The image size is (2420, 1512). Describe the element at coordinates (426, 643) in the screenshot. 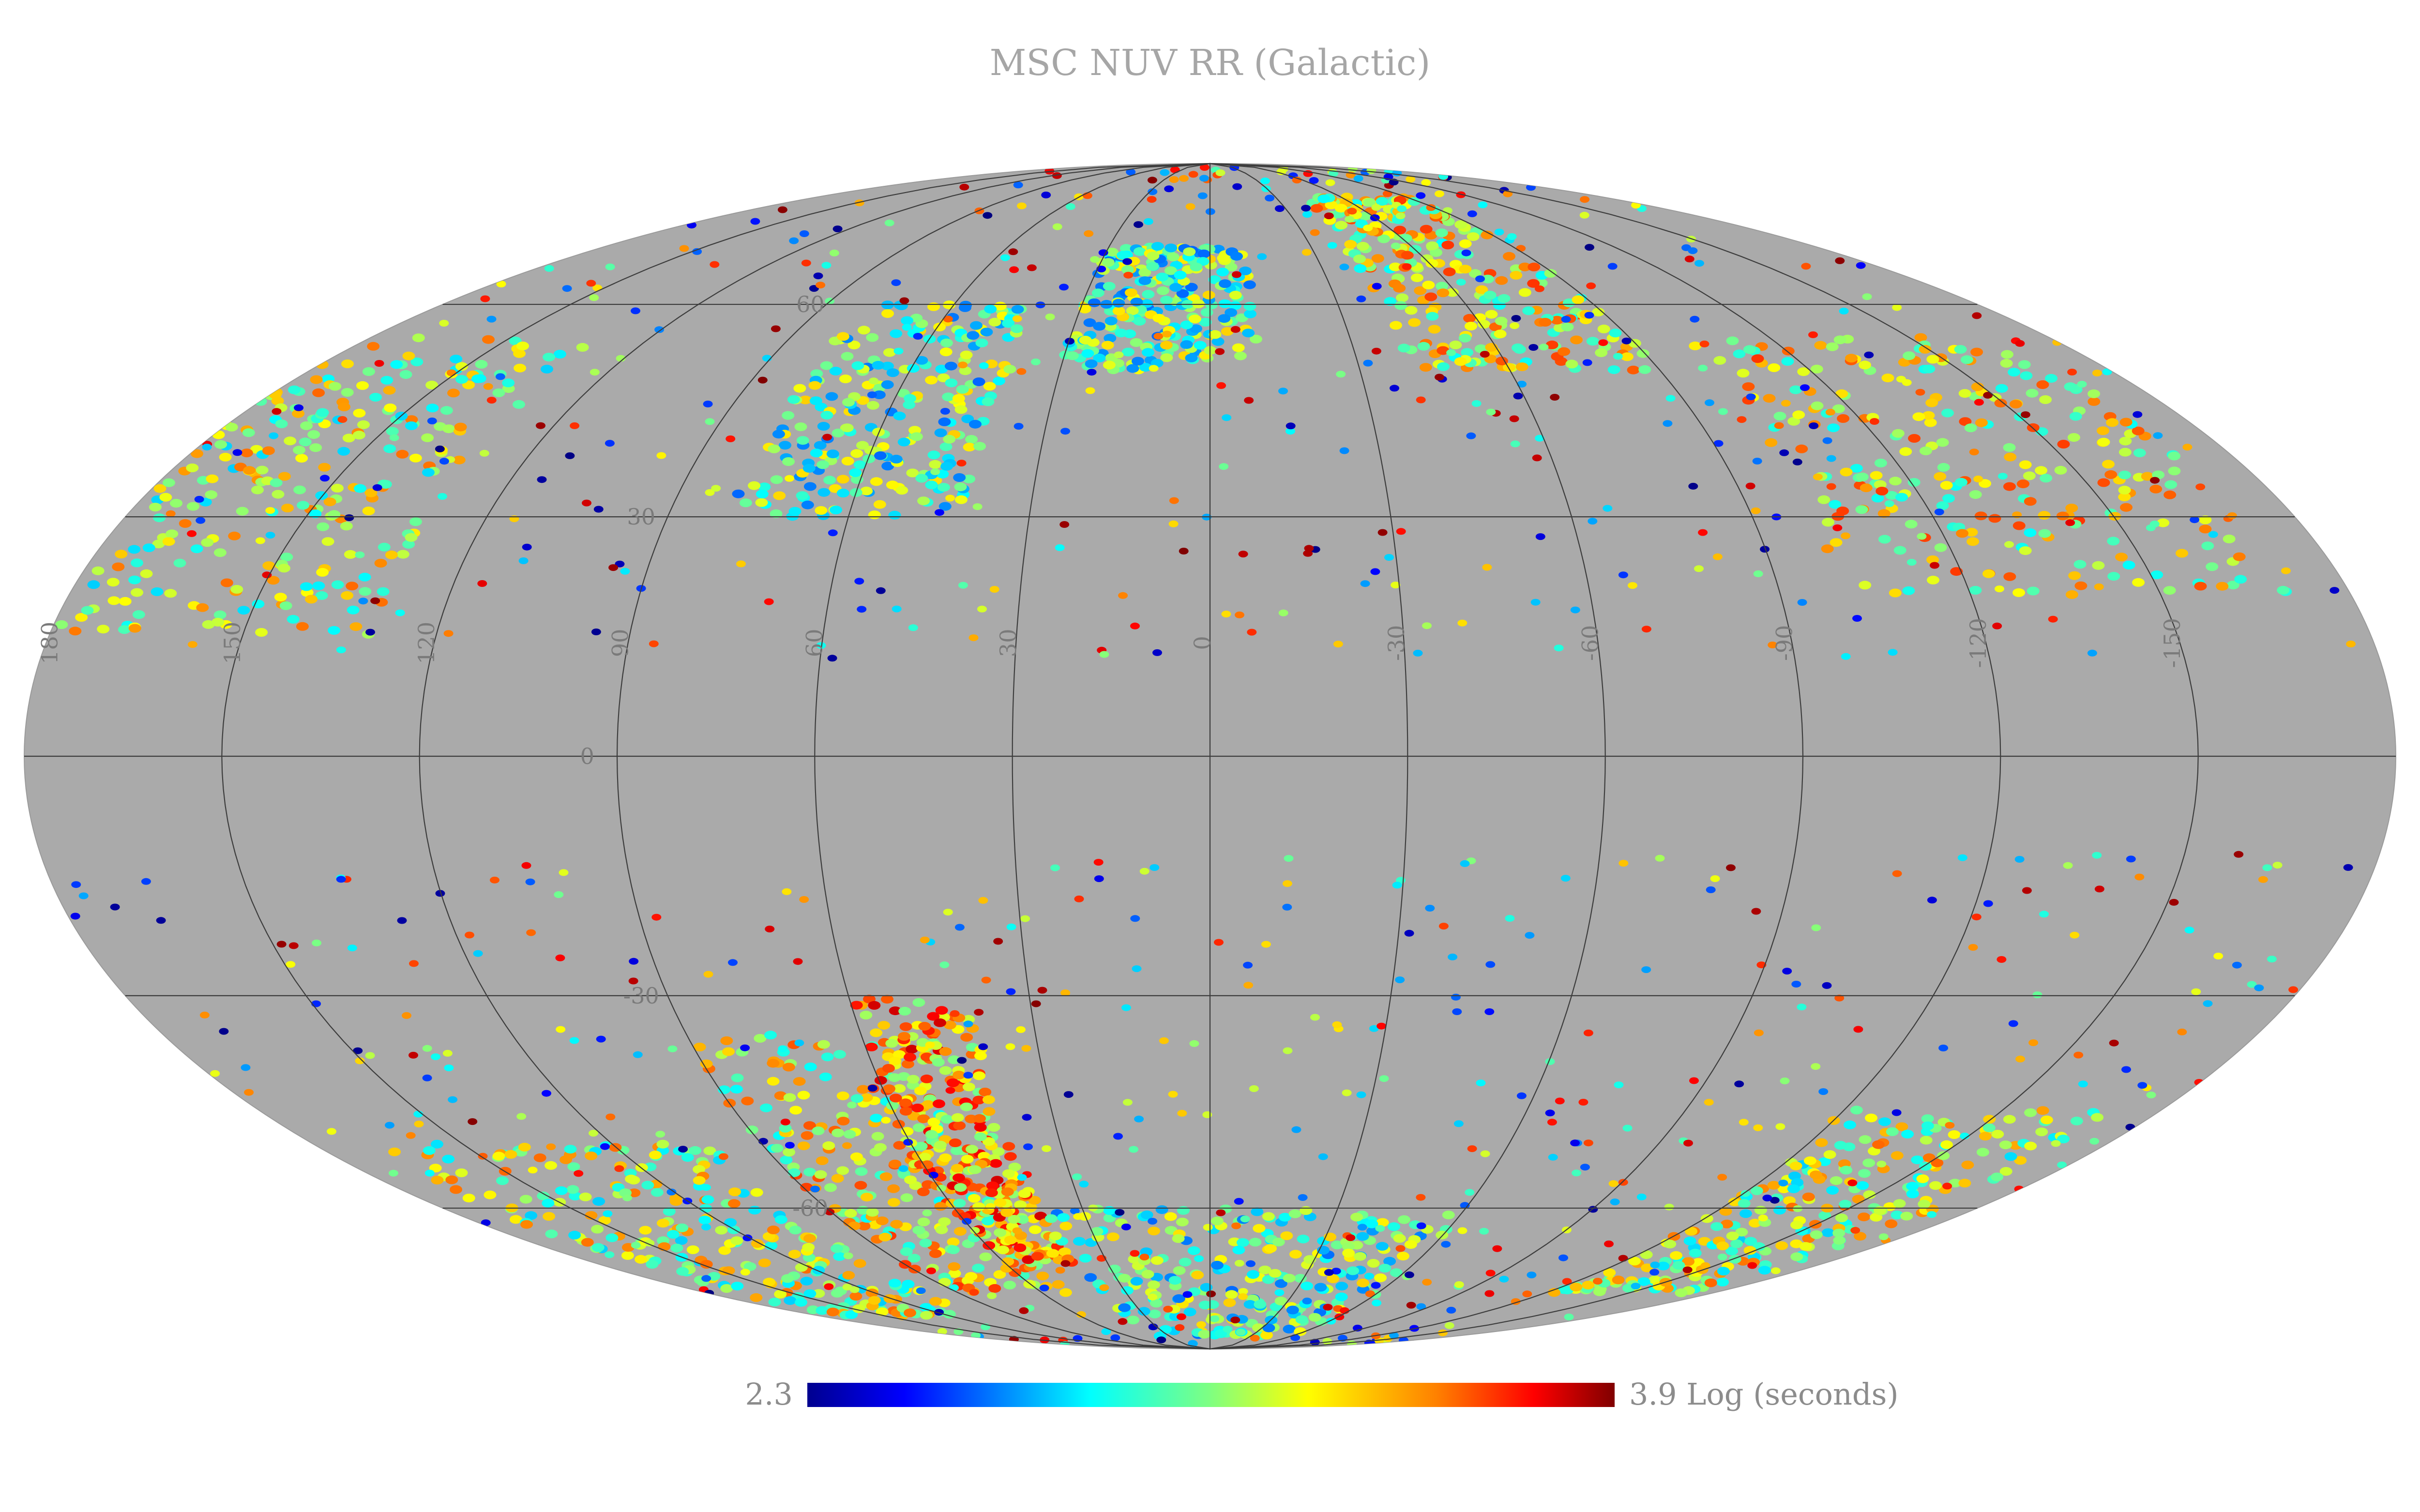

I see `longitude-label: 120` at that location.